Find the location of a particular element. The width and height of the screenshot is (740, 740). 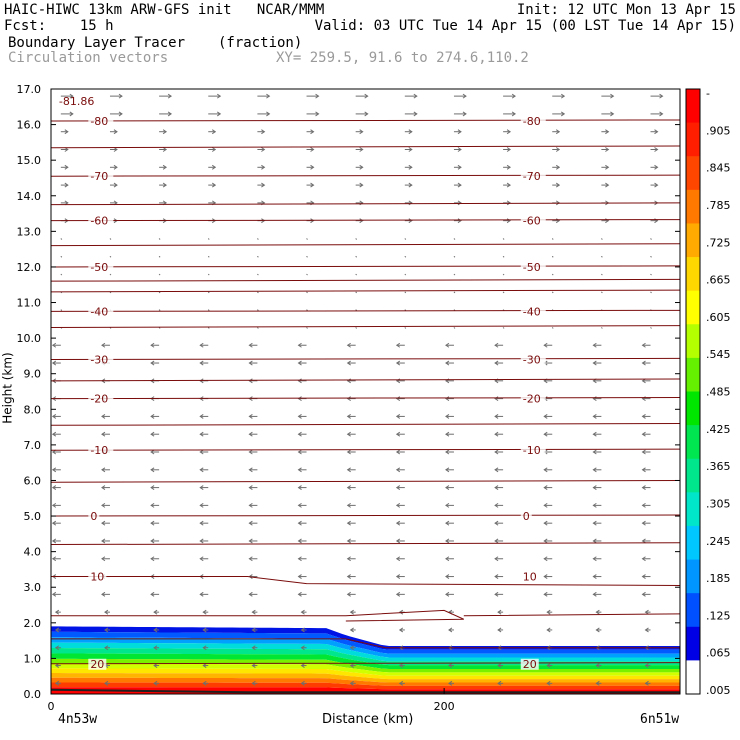

y-tick-label: 7.0 is located at coordinates (33, 445).